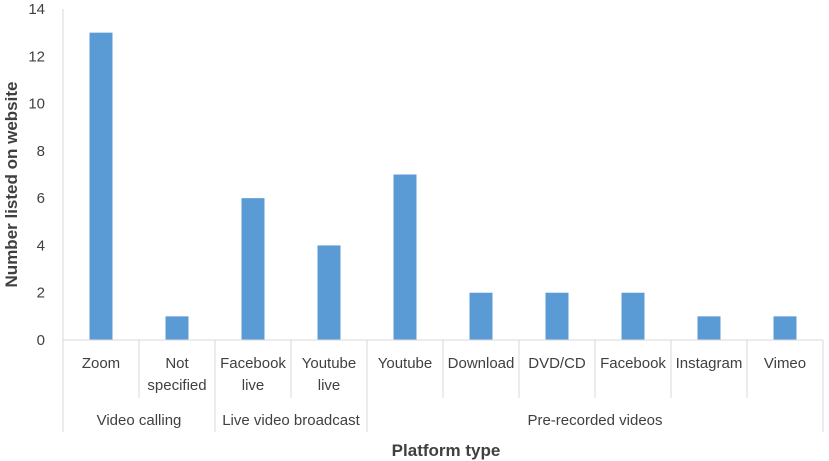 The height and width of the screenshot is (461, 829). Describe the element at coordinates (41, 198) in the screenshot. I see `y-tick-label: 6` at that location.